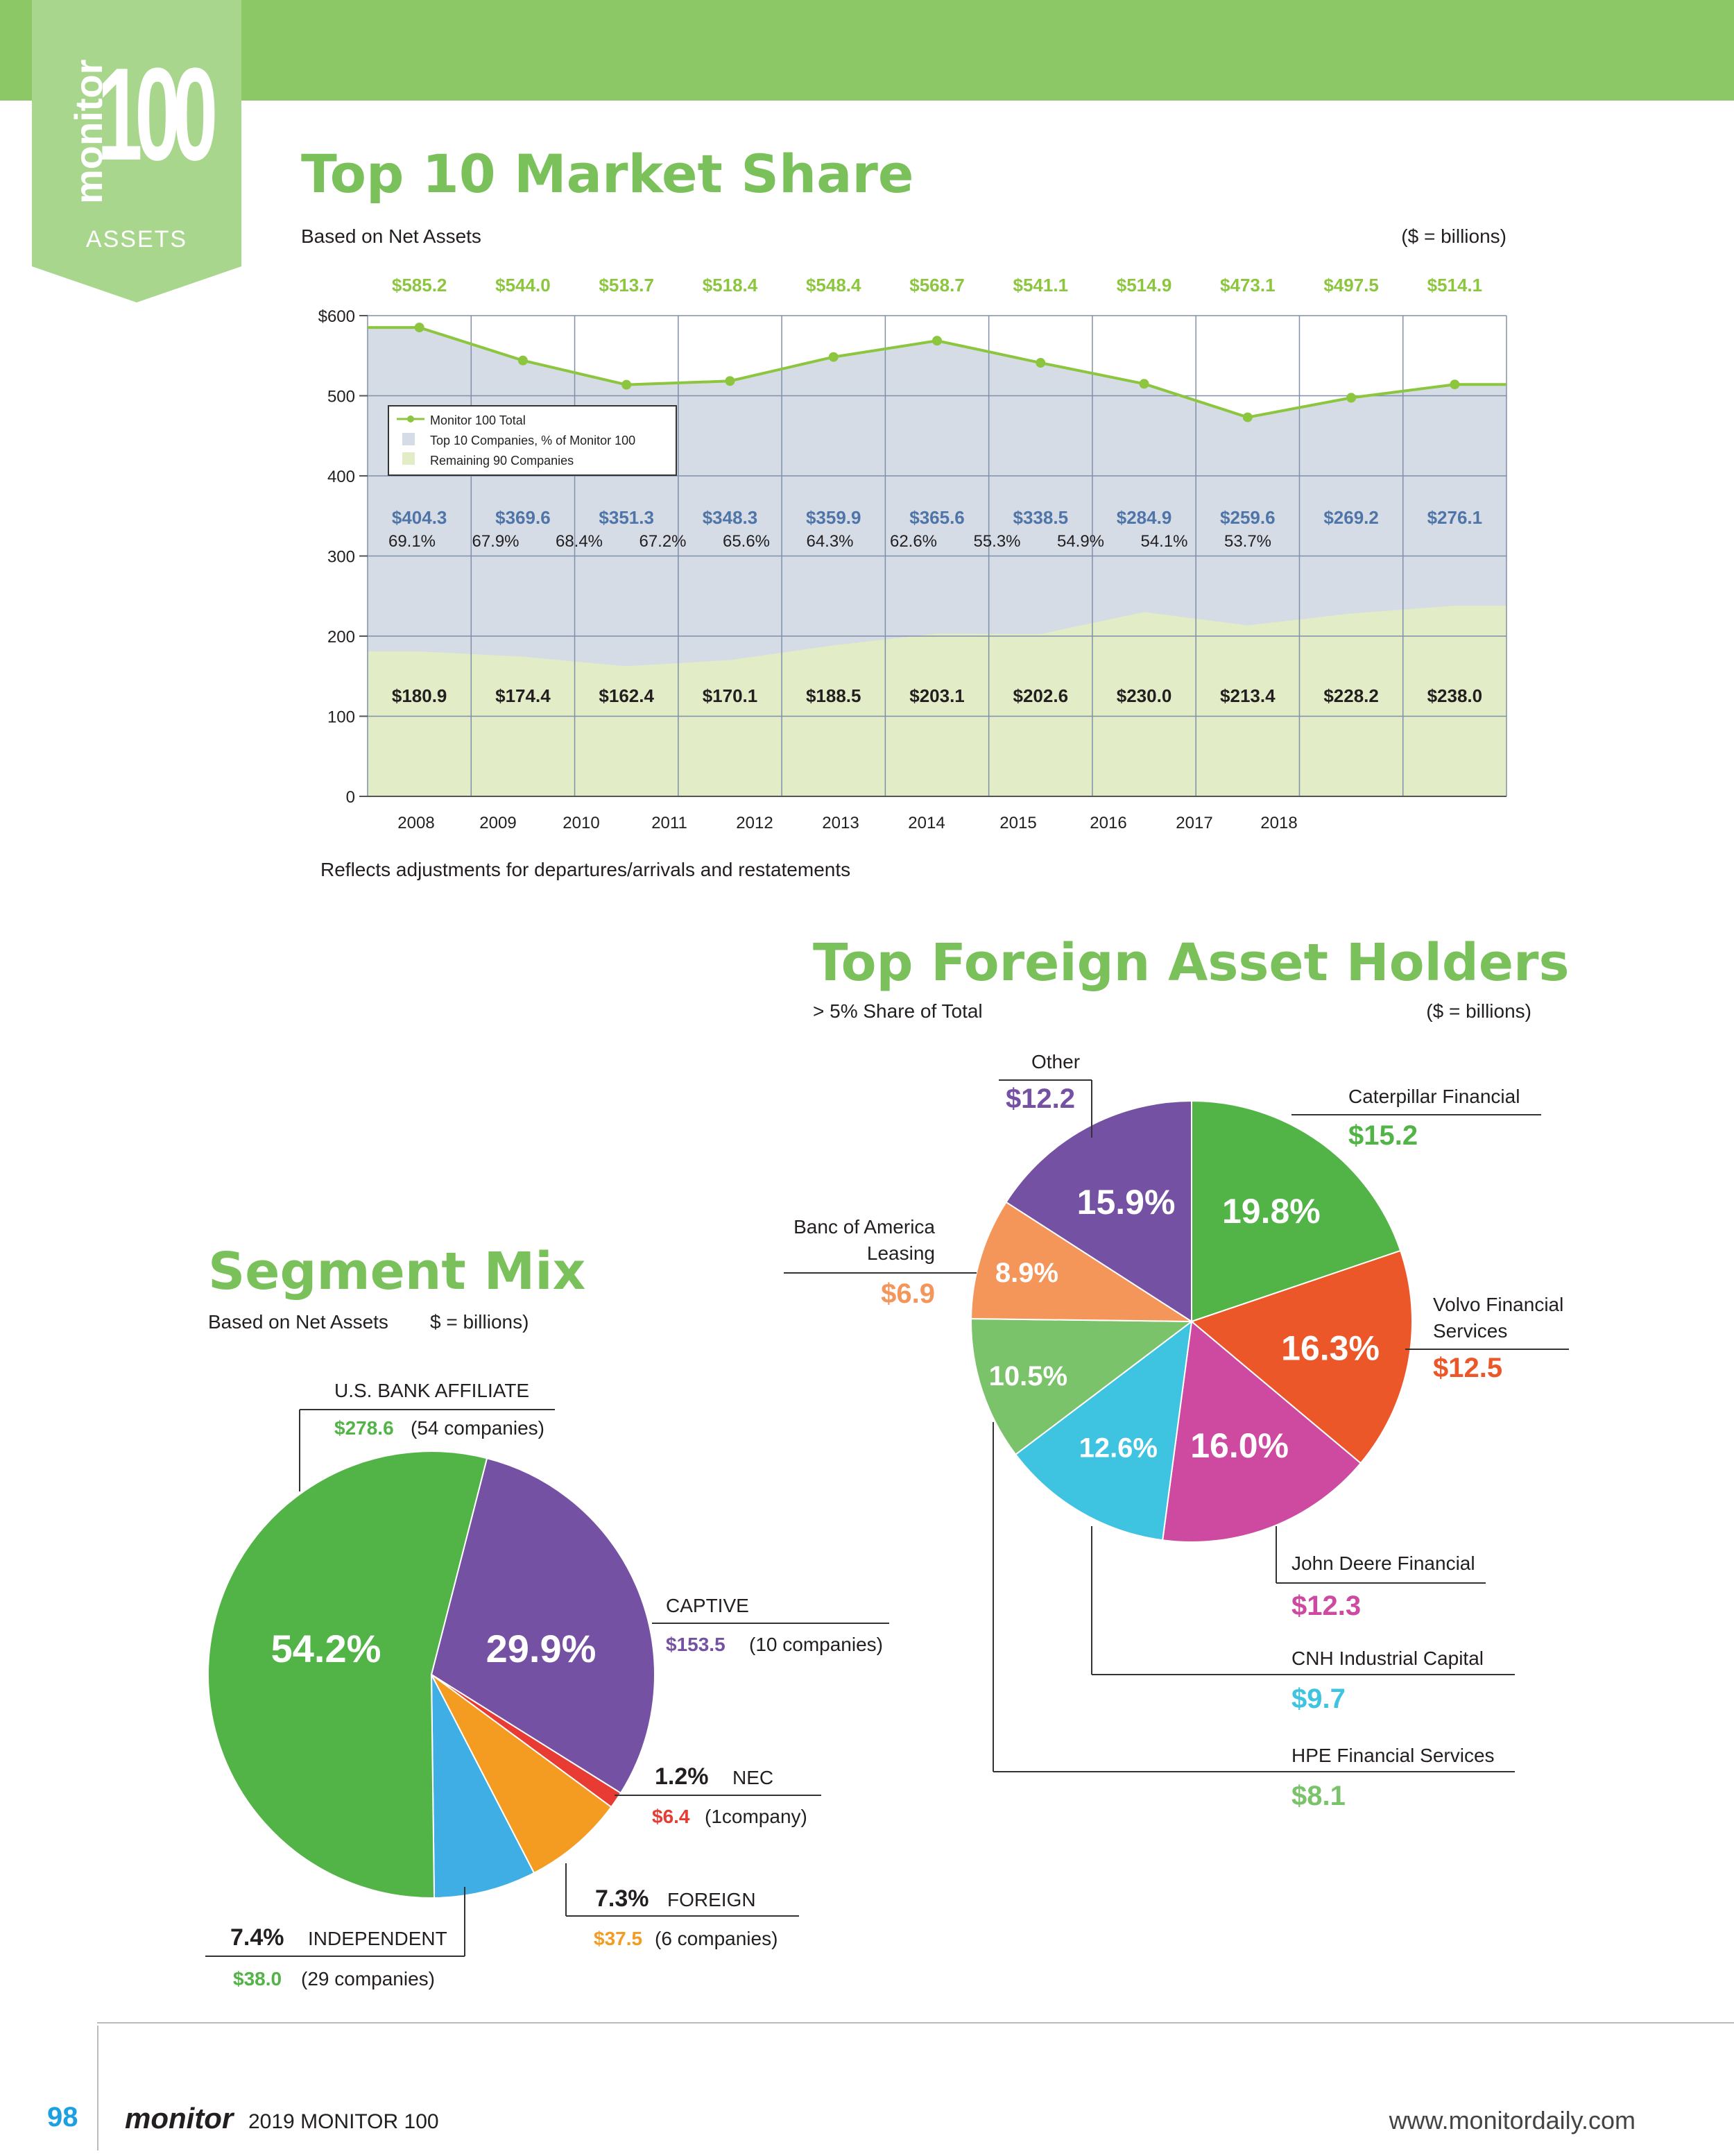 This screenshot has height=2156, width=1734. I want to click on legend-label: Remaining 90 Companies, so click(502, 461).